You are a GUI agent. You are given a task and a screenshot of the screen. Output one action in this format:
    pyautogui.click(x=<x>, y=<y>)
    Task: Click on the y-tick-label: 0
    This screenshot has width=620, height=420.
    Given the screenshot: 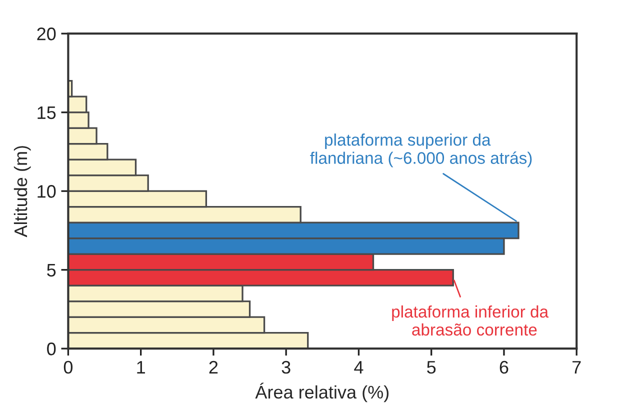 What is the action you would take?
    pyautogui.click(x=51, y=349)
    